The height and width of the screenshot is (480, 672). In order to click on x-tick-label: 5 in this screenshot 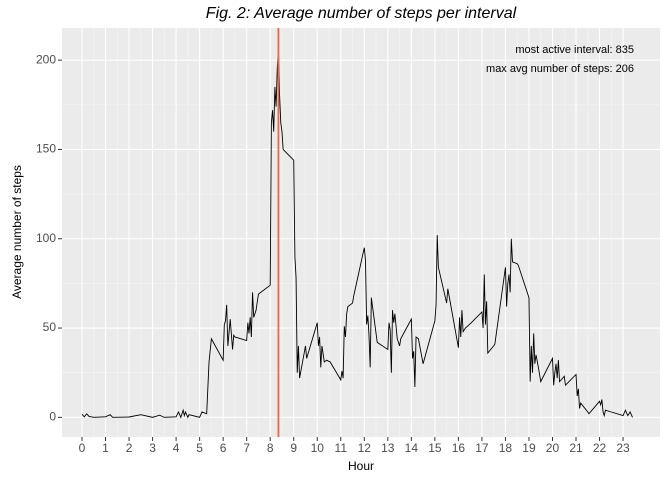, I will do `click(199, 448)`.